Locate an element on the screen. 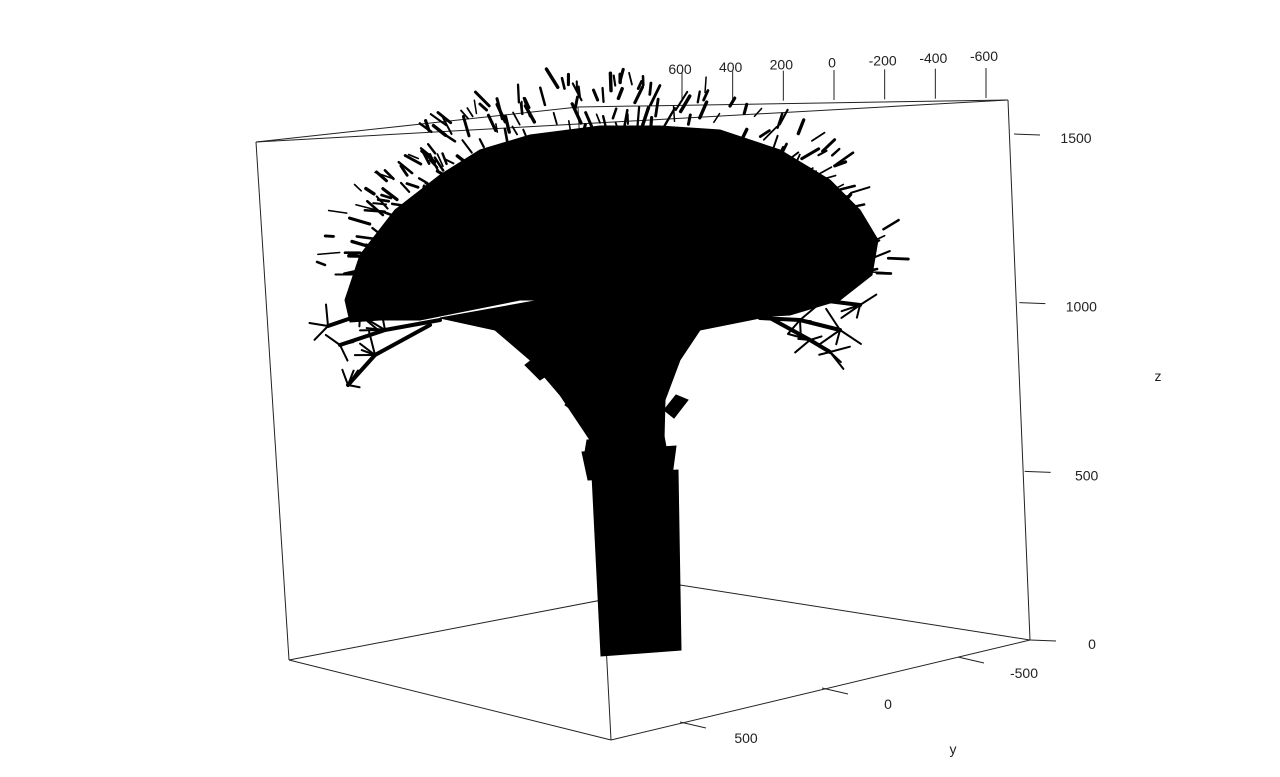 Image resolution: width=1280 pixels, height=777 pixels. branch-left-b is located at coordinates (540, 367).